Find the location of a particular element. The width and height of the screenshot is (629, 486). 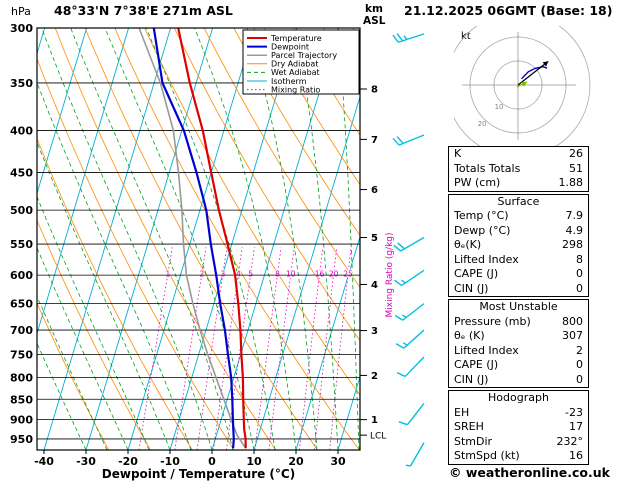

wet-adiabat-line is located at coordinates (317, 239).